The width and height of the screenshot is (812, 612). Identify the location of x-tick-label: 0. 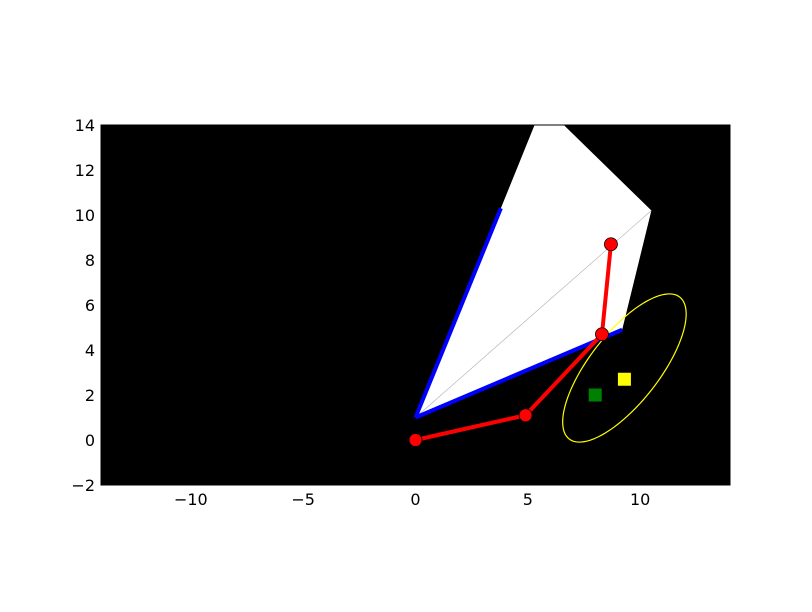
(415, 499).